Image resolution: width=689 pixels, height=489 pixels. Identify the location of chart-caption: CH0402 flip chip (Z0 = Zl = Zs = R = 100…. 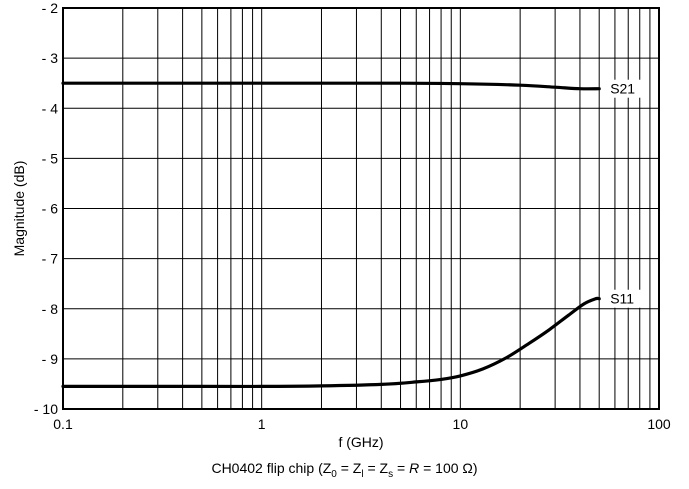
(344, 470).